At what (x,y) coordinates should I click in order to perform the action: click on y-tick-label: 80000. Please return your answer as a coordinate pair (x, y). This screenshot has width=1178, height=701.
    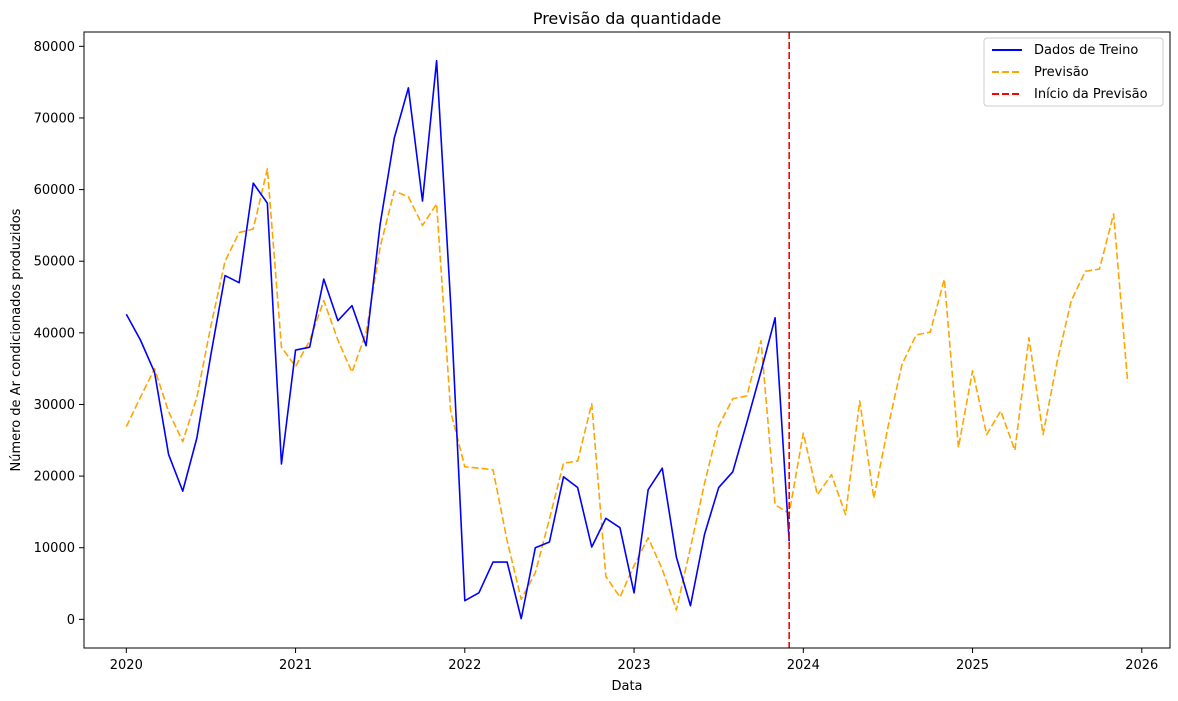
    Looking at the image, I should click on (54, 47).